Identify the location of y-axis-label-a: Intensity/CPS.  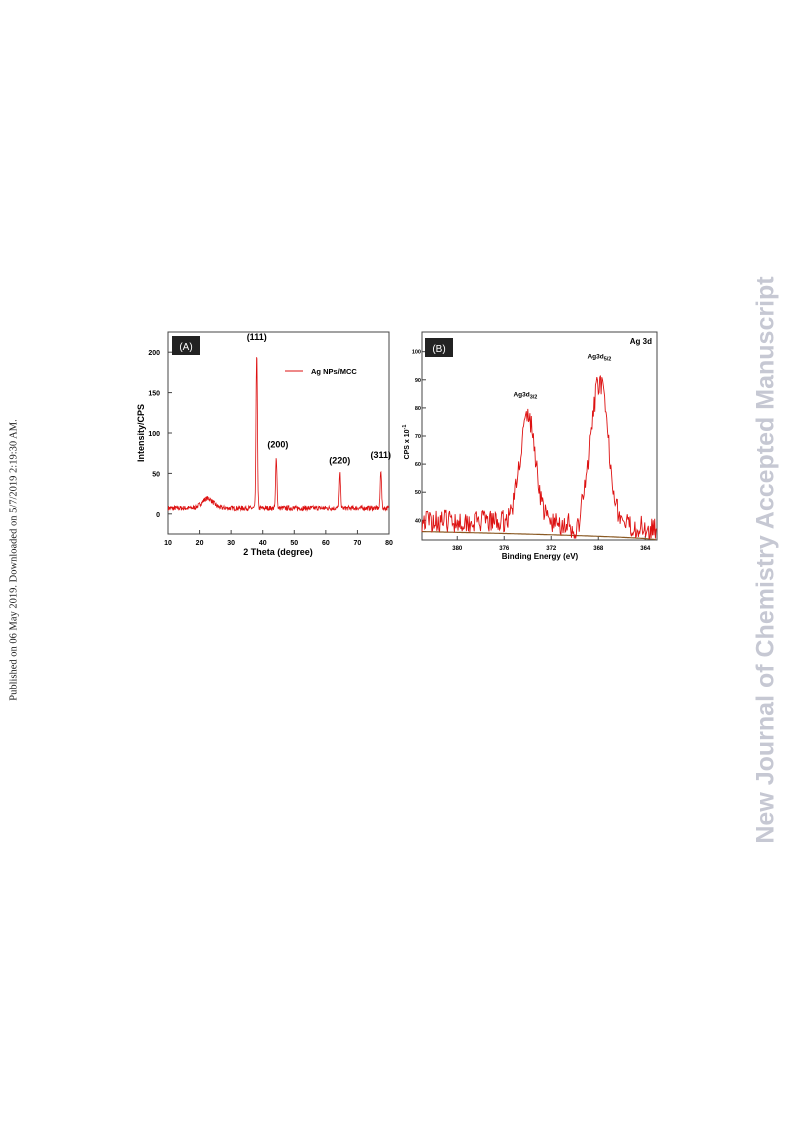
(141, 433).